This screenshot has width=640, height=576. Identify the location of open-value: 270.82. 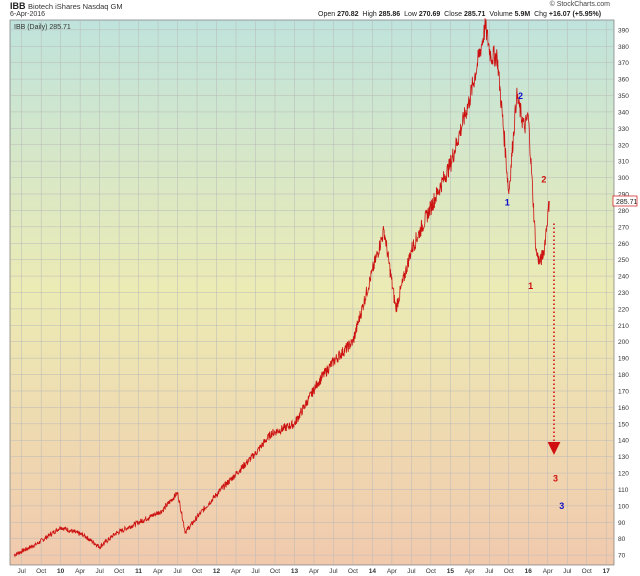
(348, 14).